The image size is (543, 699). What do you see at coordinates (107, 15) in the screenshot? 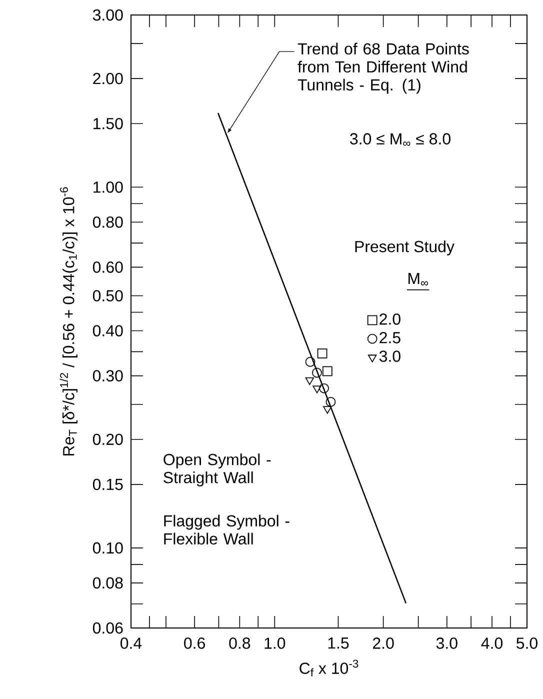
I see `y-tick-label: 3.00` at bounding box center [107, 15].